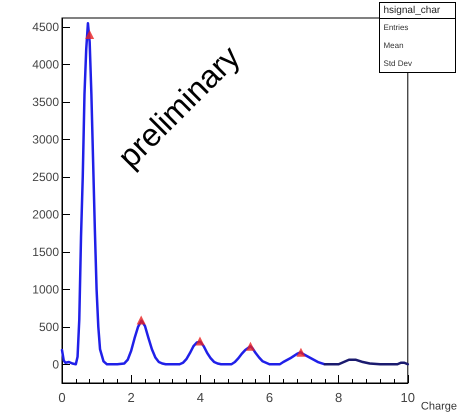 The image size is (460, 415). What do you see at coordinates (46, 214) in the screenshot?
I see `y-tick-label: 2000` at bounding box center [46, 214].